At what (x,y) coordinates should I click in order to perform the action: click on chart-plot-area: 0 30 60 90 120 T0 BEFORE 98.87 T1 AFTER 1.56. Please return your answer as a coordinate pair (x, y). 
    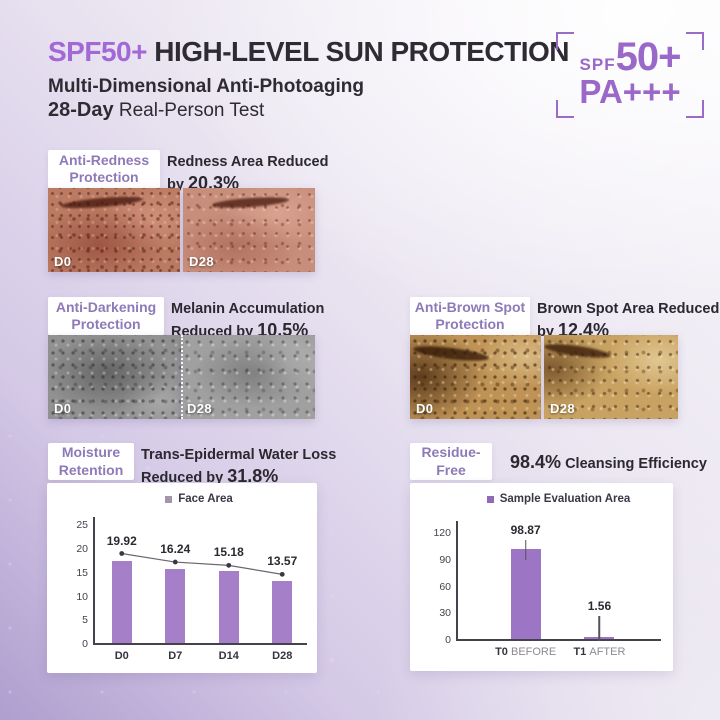
    Looking at the image, I should click on (547, 589).